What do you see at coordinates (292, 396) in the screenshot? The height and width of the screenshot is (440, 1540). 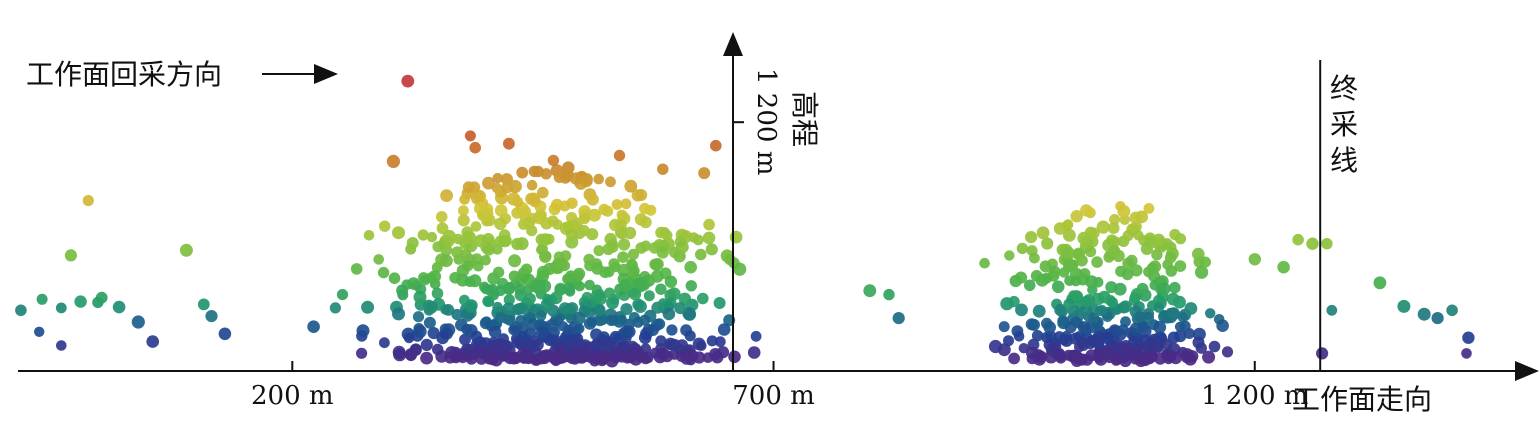 I see `x-tick-label: 200 m` at bounding box center [292, 396].